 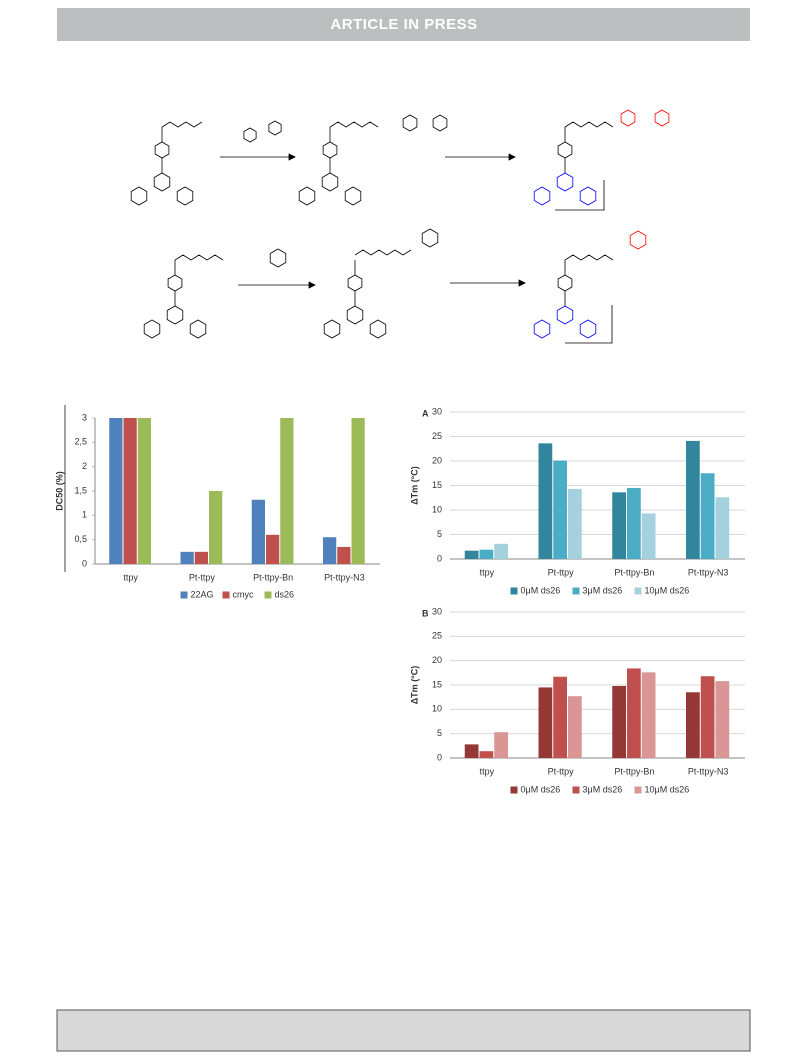 What do you see at coordinates (437, 509) in the screenshot?
I see `y-tick-label: 10` at bounding box center [437, 509].